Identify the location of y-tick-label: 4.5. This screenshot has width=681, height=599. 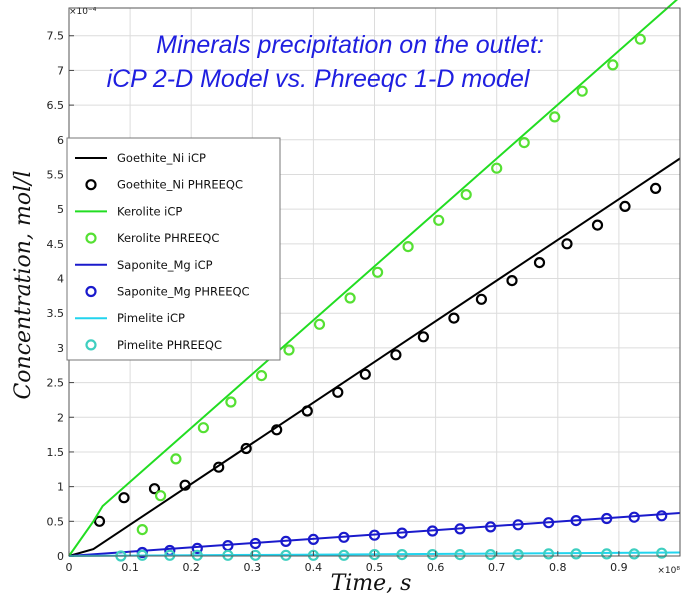
(56, 244).